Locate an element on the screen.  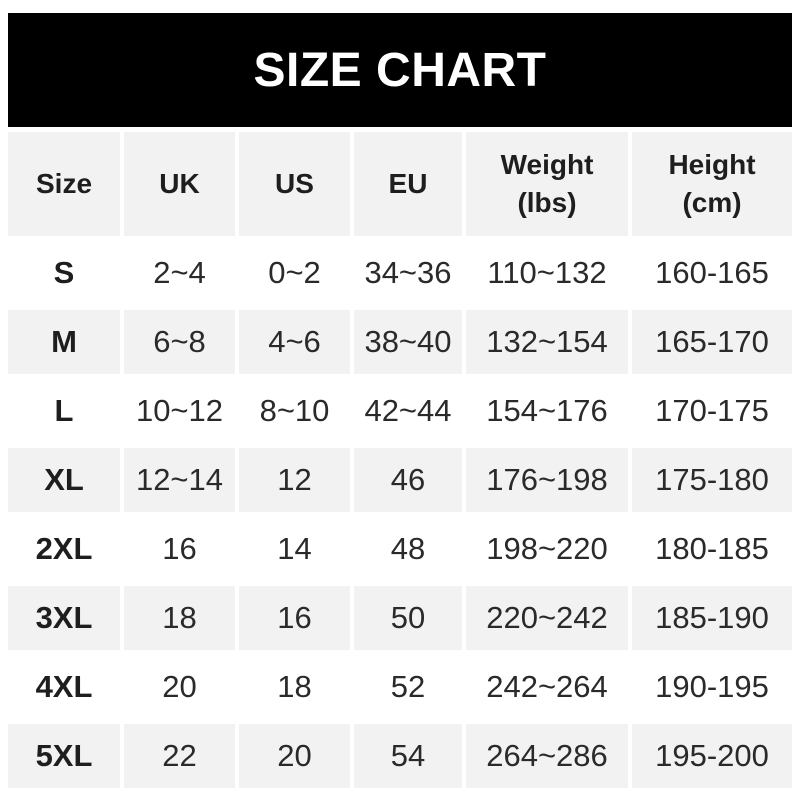
cell-weight: 110~132 is located at coordinates (547, 273).